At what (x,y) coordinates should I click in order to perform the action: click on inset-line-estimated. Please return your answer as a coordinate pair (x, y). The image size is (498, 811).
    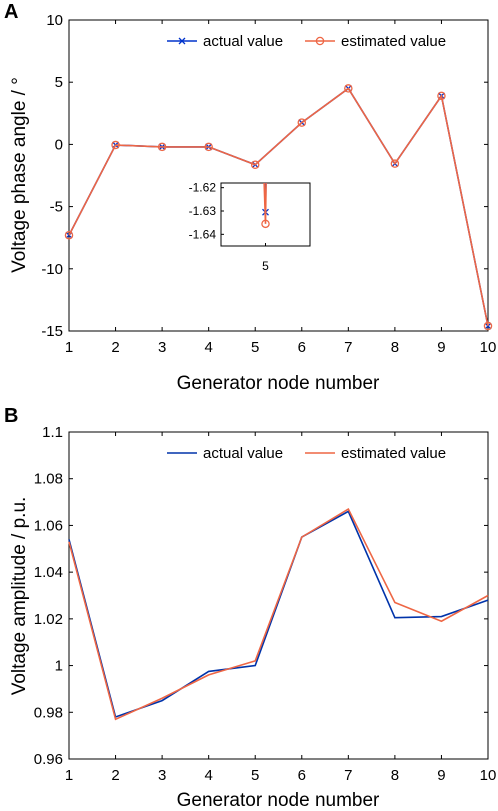
    Looking at the image, I should click on (265, 203).